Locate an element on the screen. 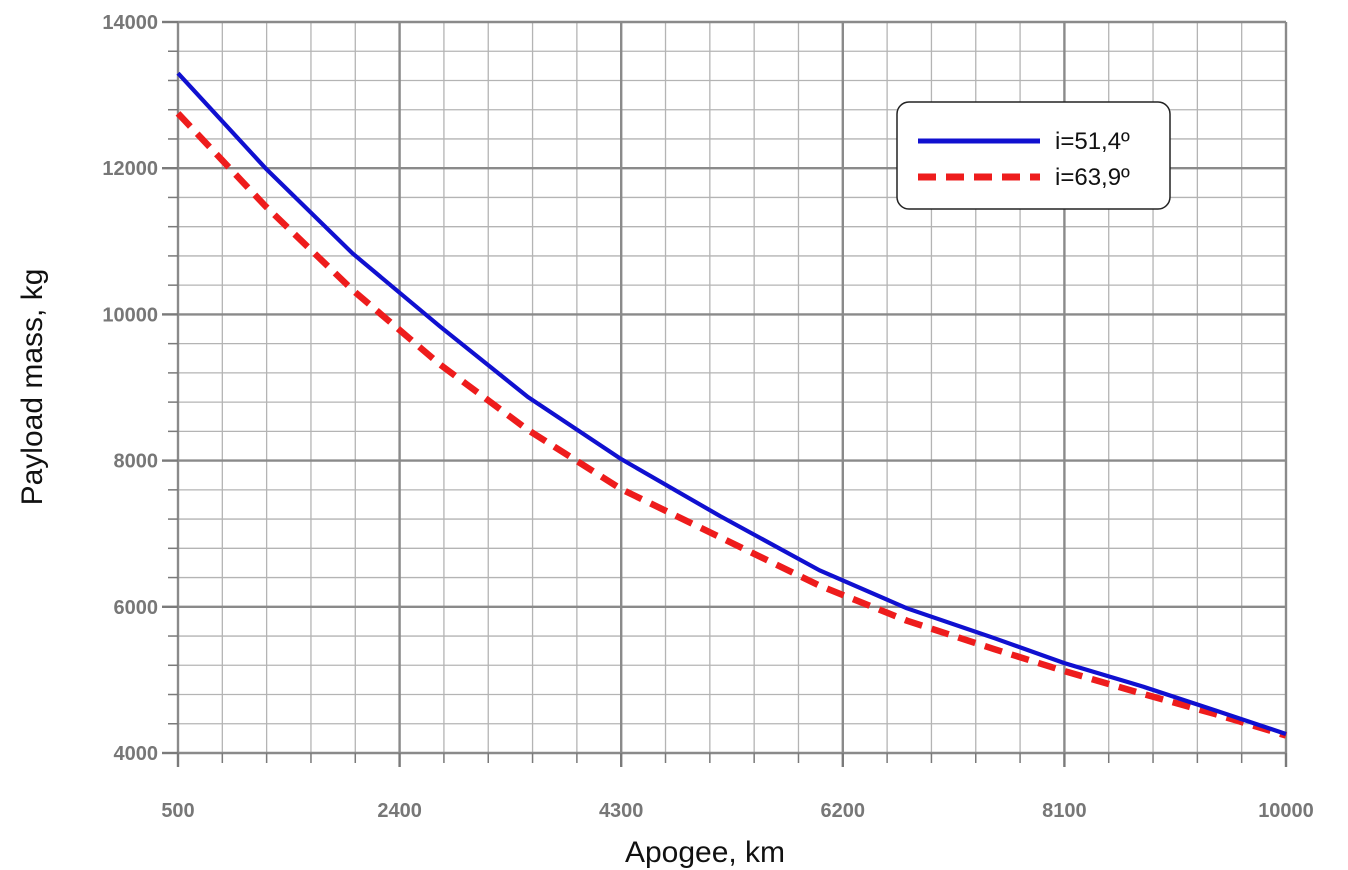  y-tick-label: 12000 is located at coordinates (130, 169).